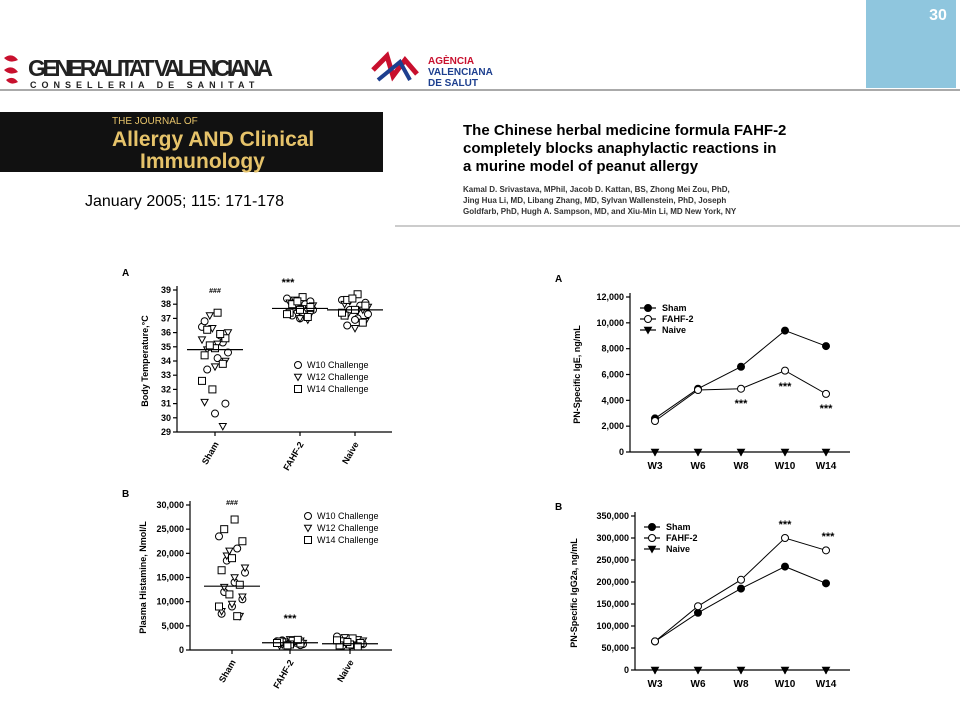 This screenshot has width=960, height=720. I want to click on y-tick-label: 100,000, so click(612, 626).